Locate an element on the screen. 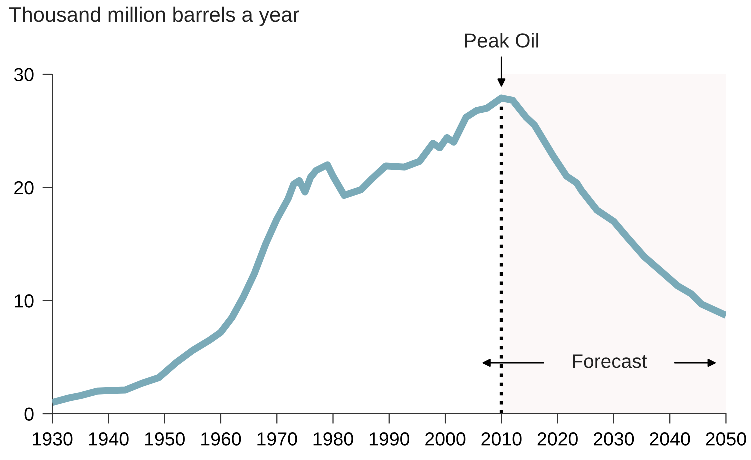 Image resolution: width=751 pixels, height=460 pixels. x-tick-label: 2040 is located at coordinates (670, 439).